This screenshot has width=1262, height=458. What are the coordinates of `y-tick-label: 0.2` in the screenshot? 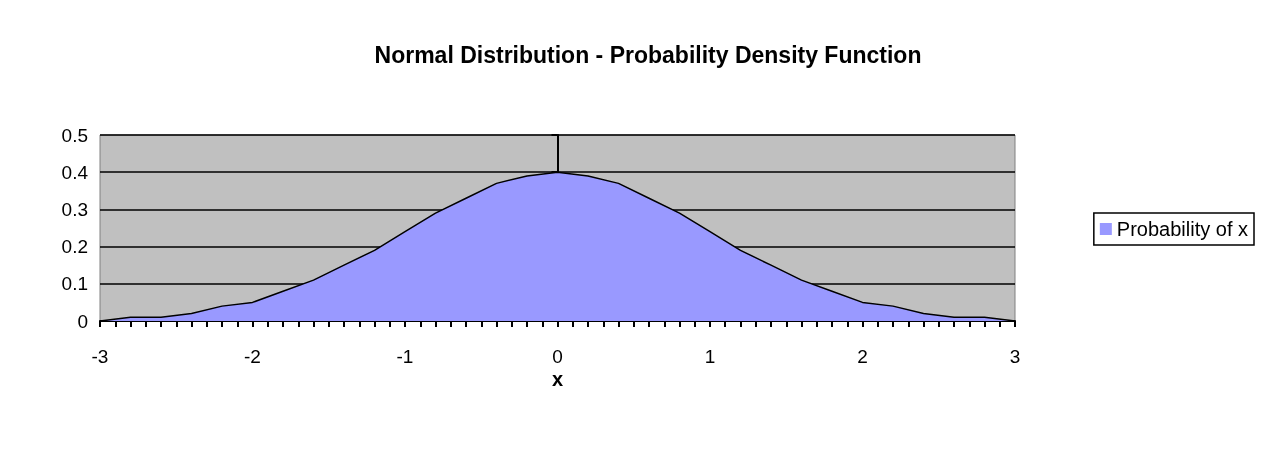 It's located at (74, 247).